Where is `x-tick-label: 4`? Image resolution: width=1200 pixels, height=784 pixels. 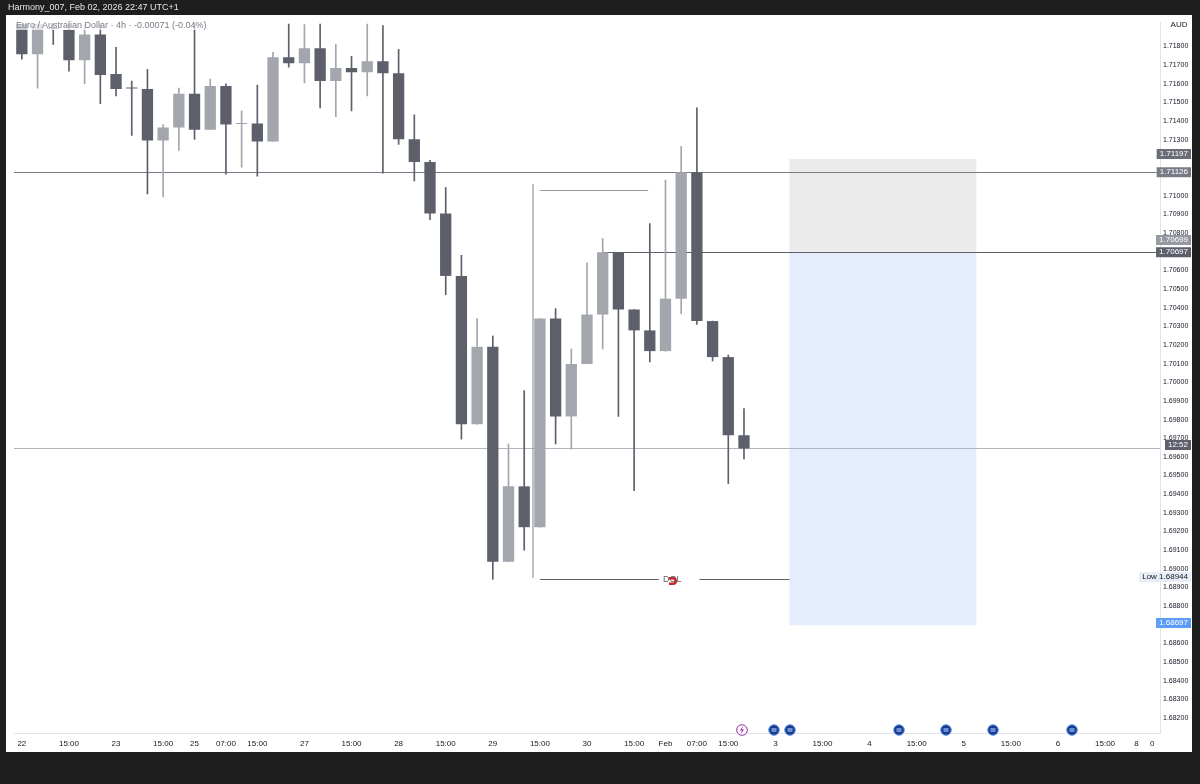 x-tick-label: 4 is located at coordinates (870, 743).